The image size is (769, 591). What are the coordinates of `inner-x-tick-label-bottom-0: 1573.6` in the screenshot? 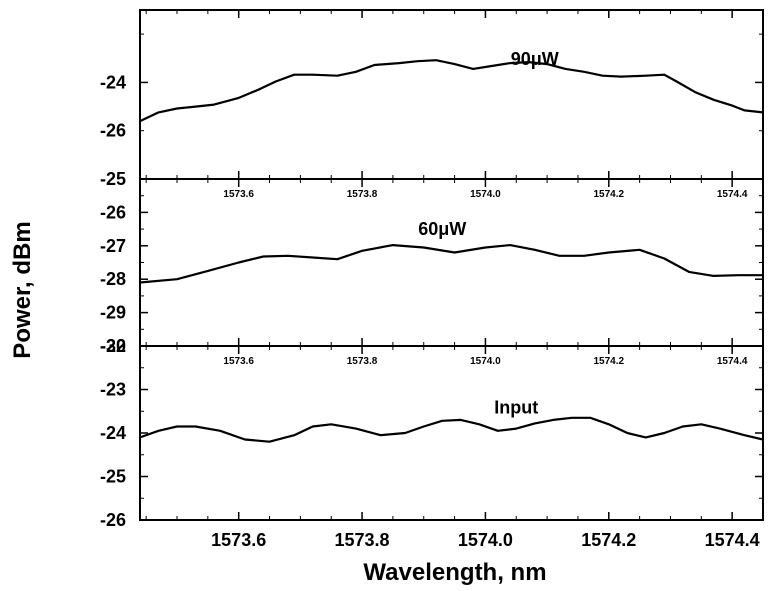 It's located at (238, 361).